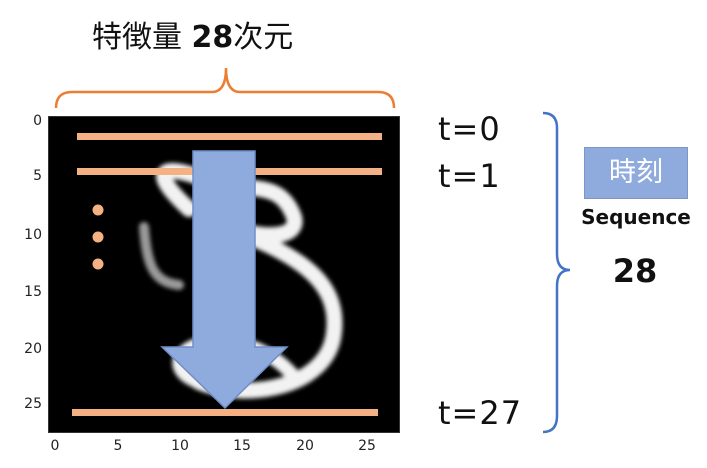  Describe the element at coordinates (242, 446) in the screenshot. I see `x-tick: 15` at that location.